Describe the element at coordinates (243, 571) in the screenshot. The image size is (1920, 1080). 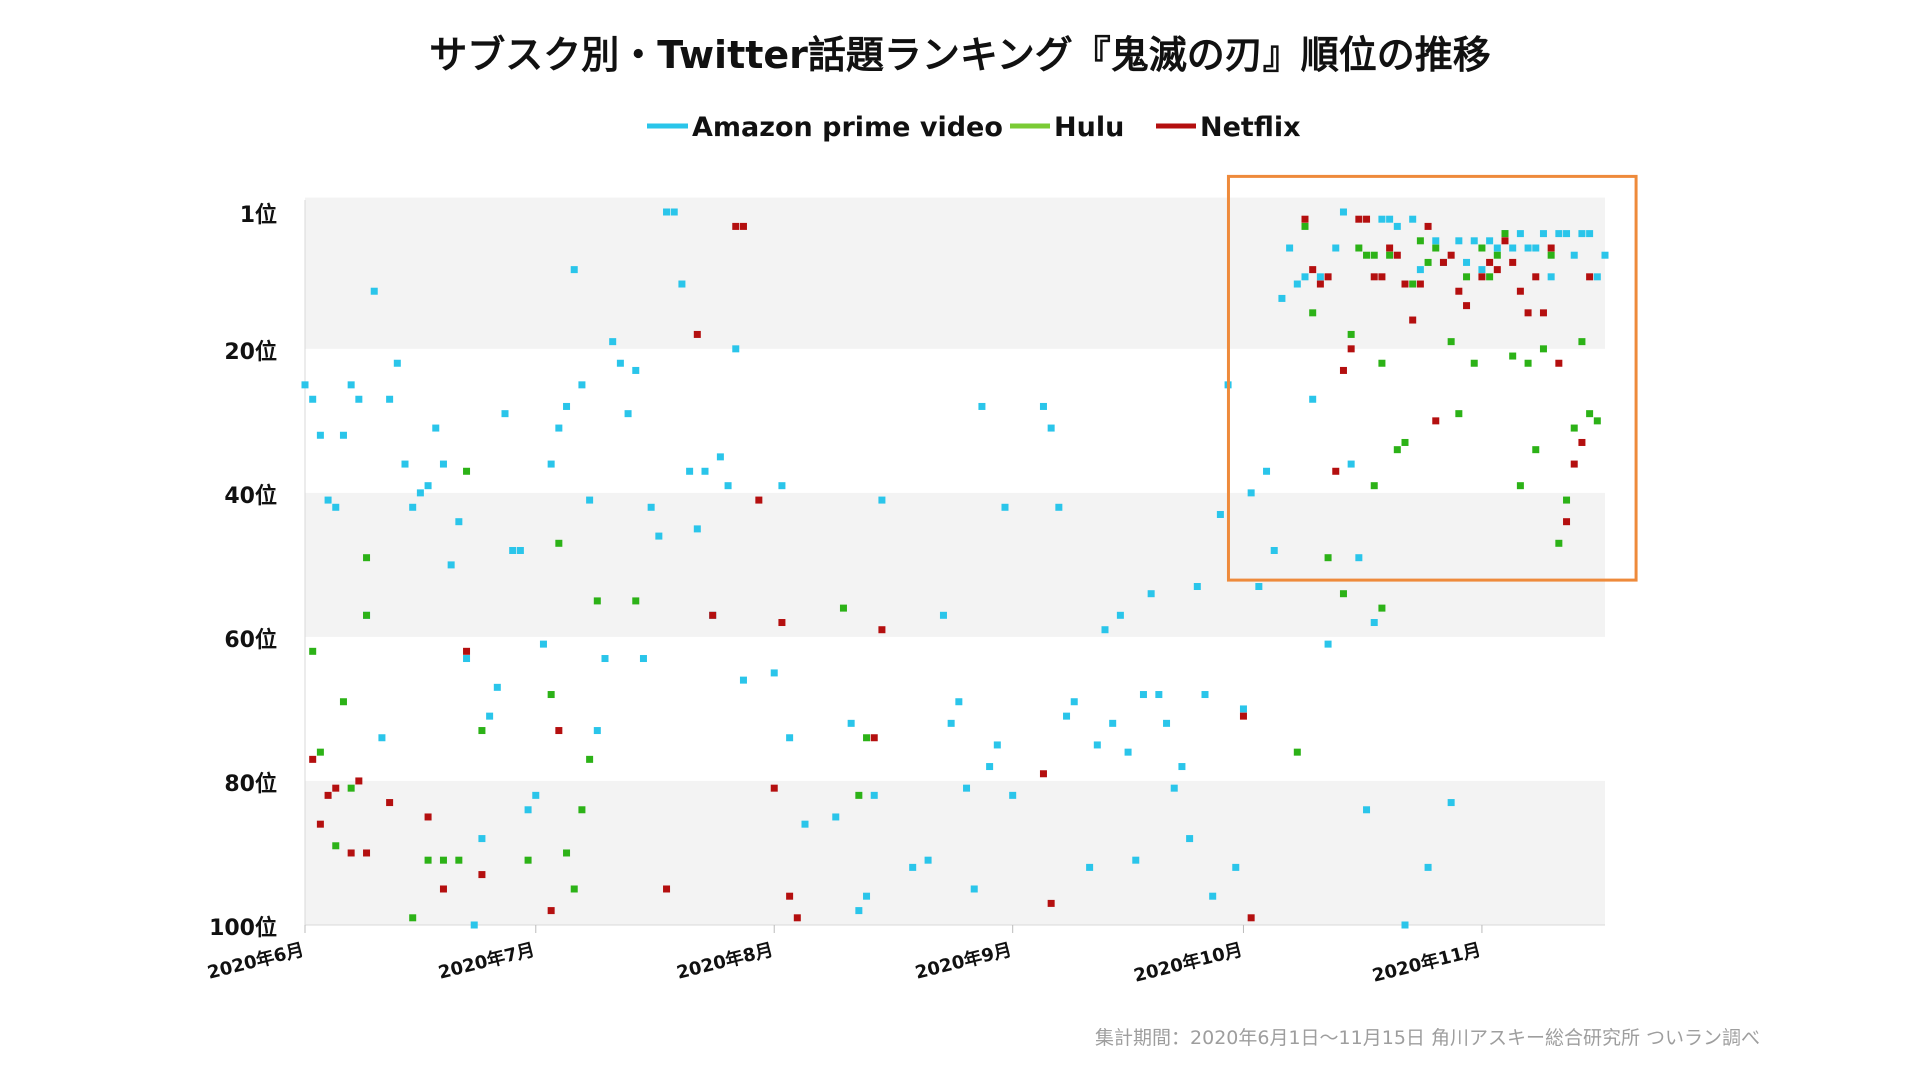
I see `y-axis-tick-labels: 1位 20位 40位 60位 80位 100位` at that location.